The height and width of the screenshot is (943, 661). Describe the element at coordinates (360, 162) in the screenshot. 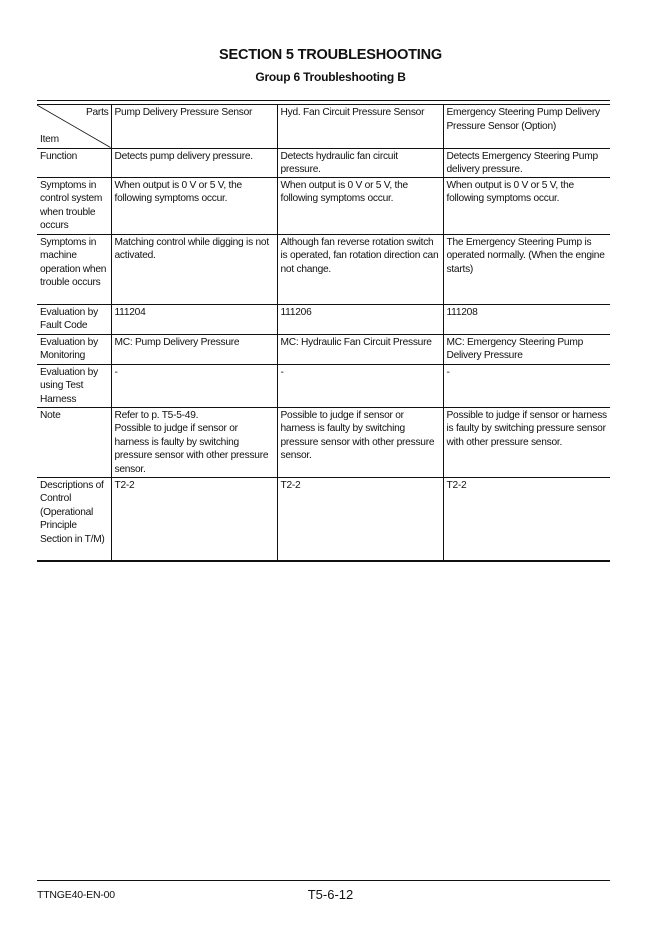

I see `table-cell: Detects hydraulic fan circuit pressure.` at that location.